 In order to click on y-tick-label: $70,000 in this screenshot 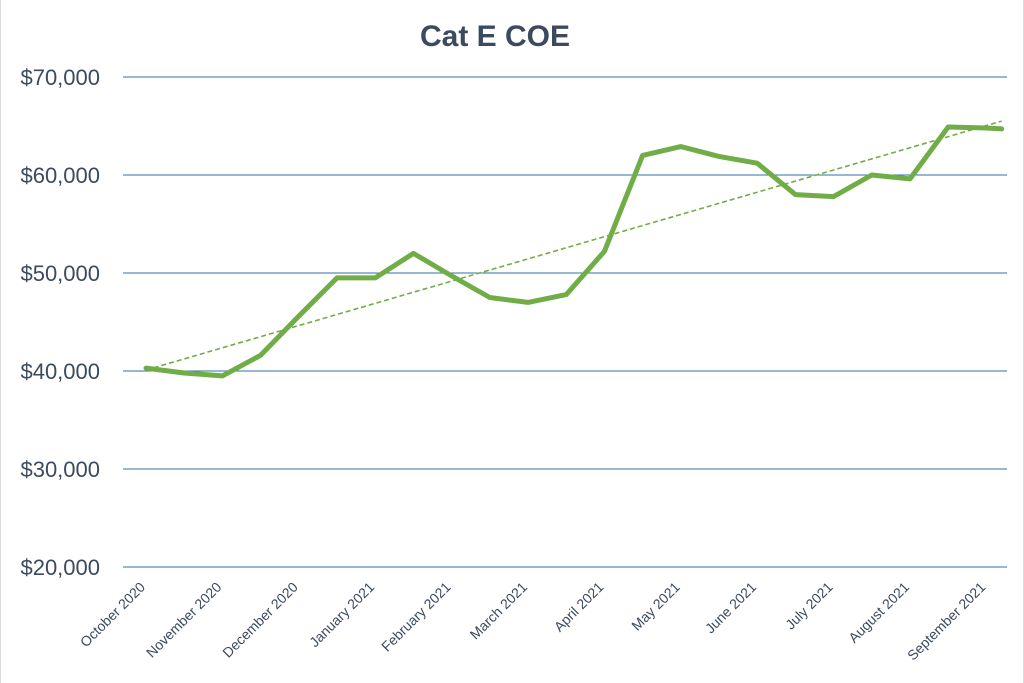, I will do `click(60, 77)`.